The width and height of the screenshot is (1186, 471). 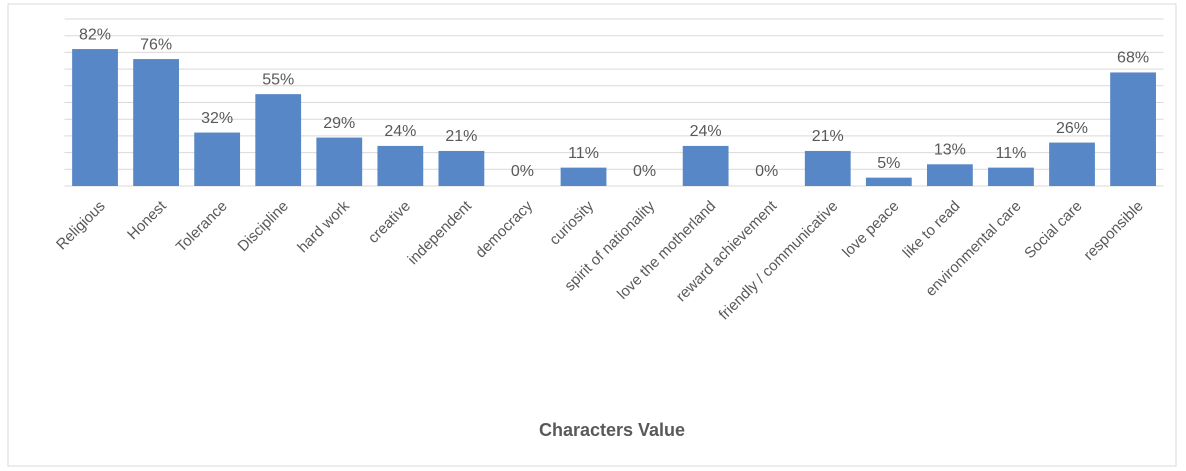 What do you see at coordinates (156, 44) in the screenshot?
I see `data-label: 76%` at bounding box center [156, 44].